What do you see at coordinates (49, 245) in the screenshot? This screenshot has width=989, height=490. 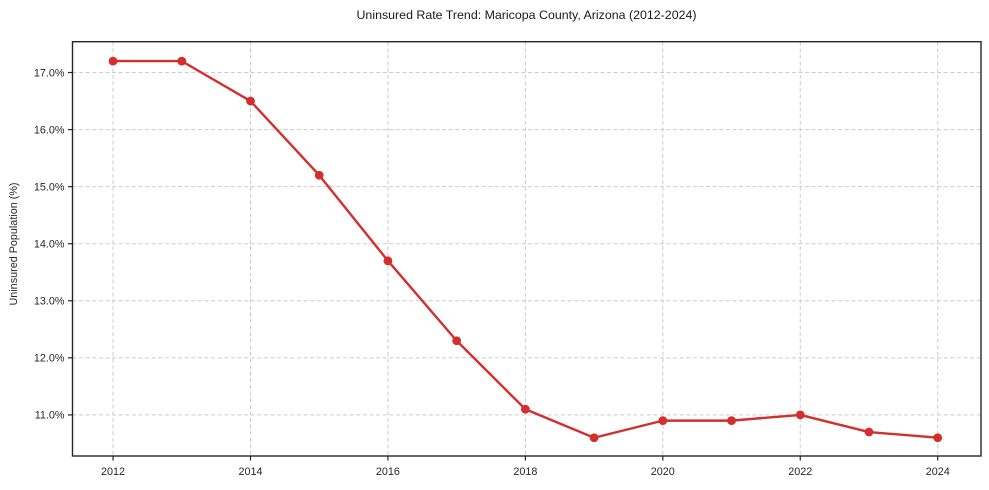 I see `y-tick-label: 14.0%` at bounding box center [49, 245].